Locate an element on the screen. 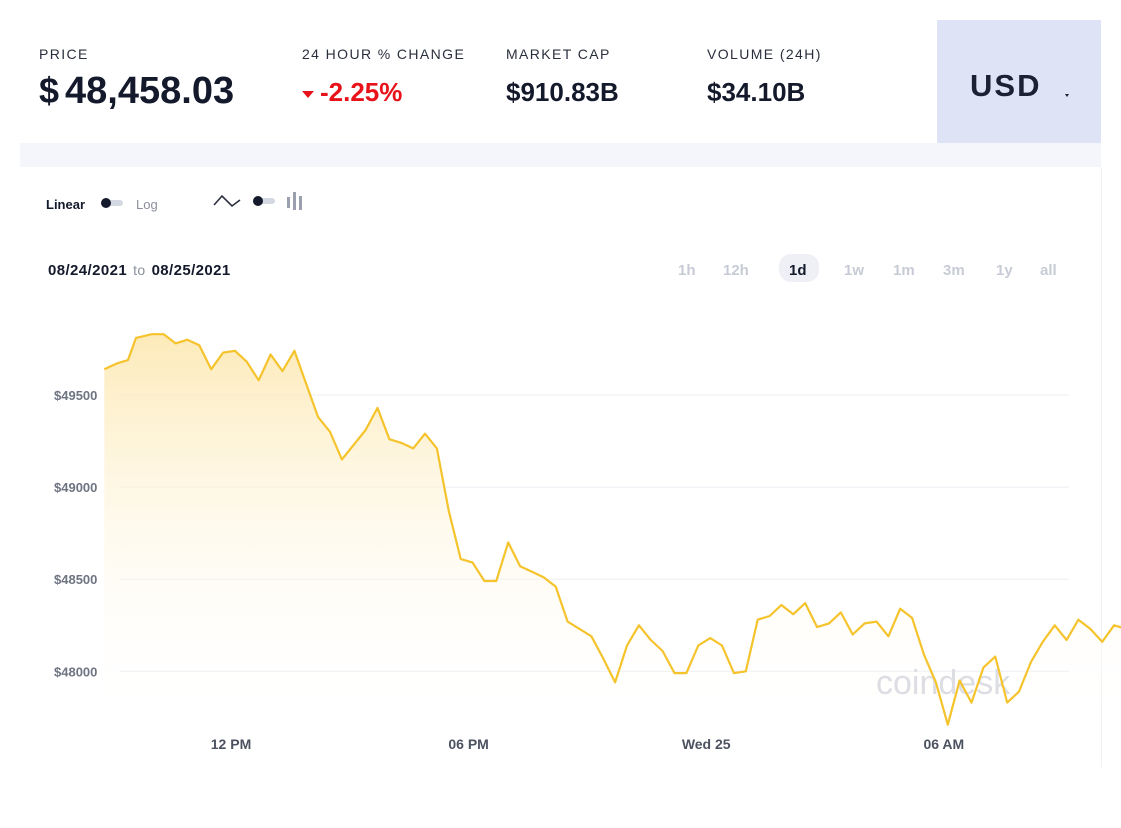  volume-label: VOLUME (24H) is located at coordinates (764, 54).